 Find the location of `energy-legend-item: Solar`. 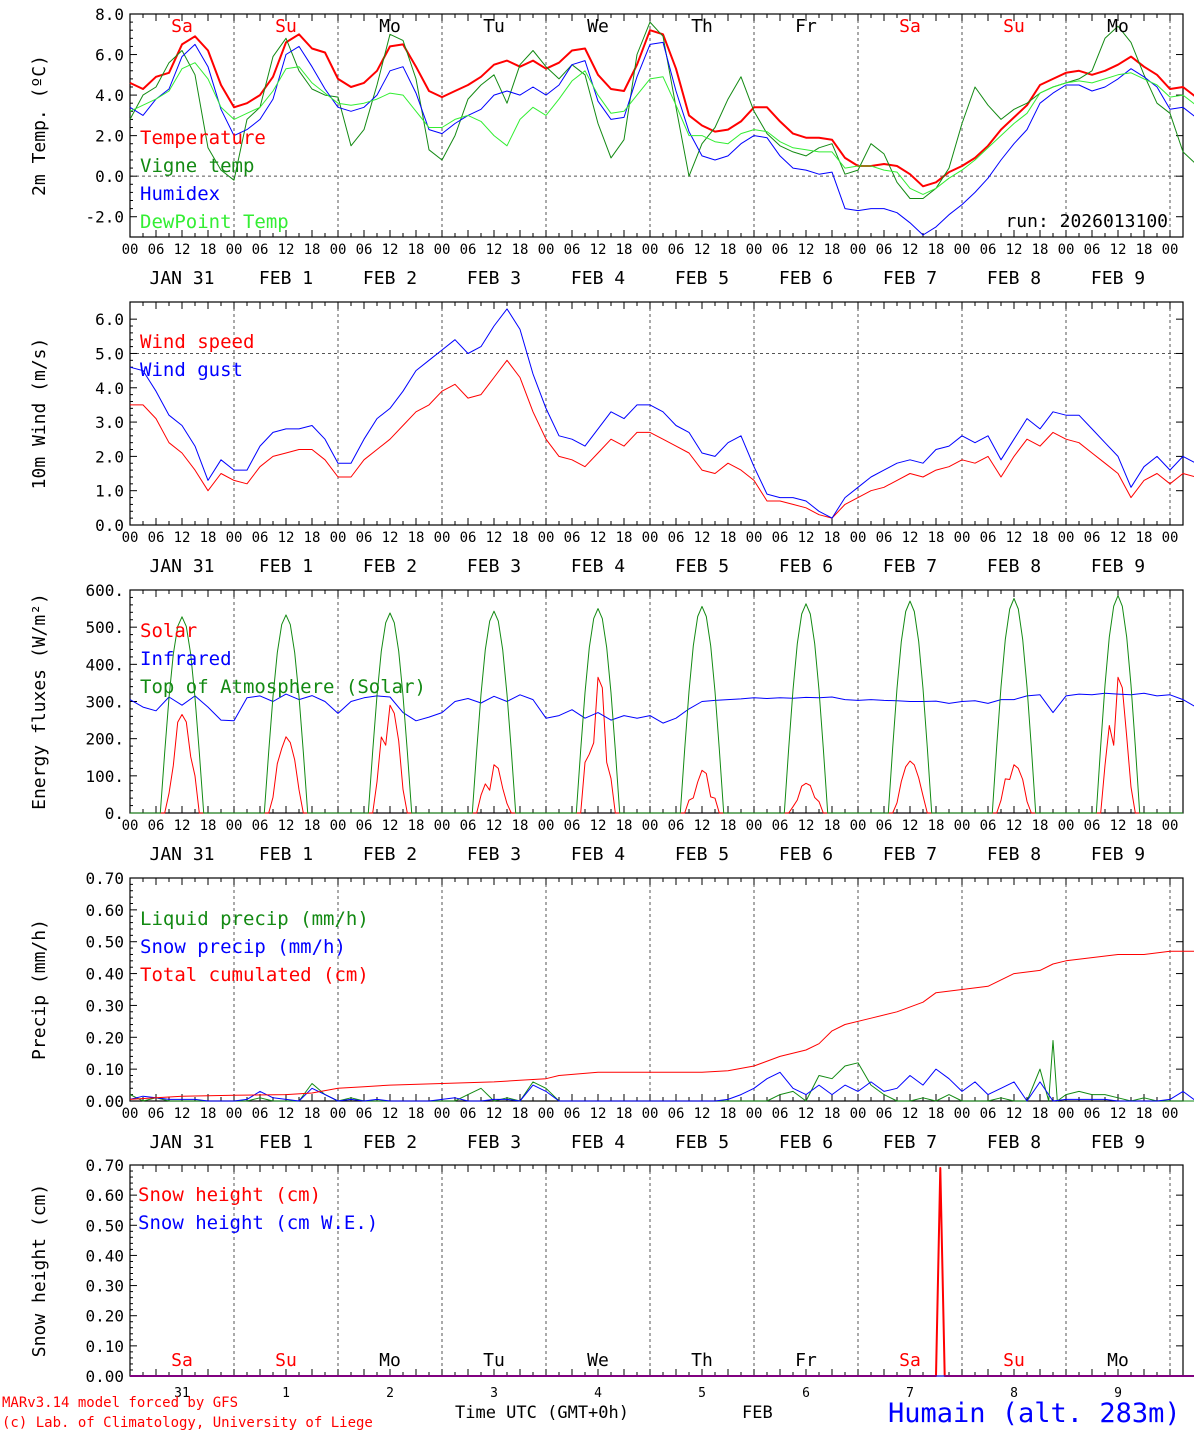

energy-legend-item: Solar is located at coordinates (168, 631).